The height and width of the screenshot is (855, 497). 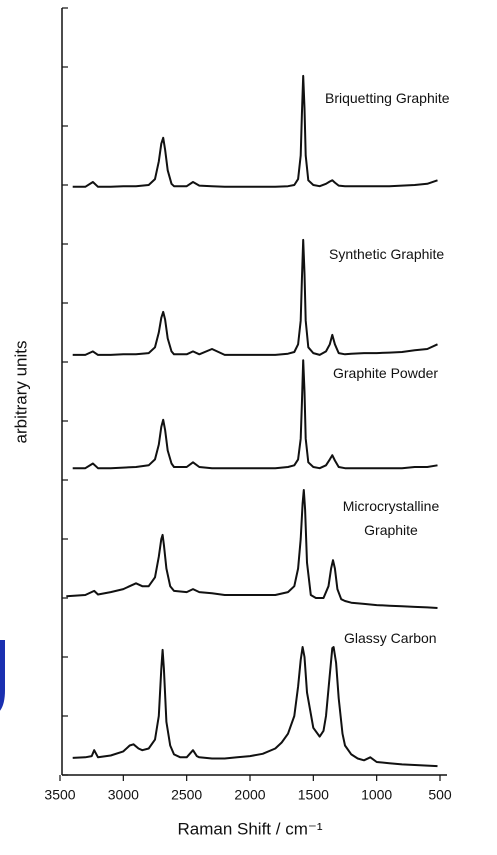 What do you see at coordinates (186, 795) in the screenshot?
I see `x-tick-label: 2500` at bounding box center [186, 795].